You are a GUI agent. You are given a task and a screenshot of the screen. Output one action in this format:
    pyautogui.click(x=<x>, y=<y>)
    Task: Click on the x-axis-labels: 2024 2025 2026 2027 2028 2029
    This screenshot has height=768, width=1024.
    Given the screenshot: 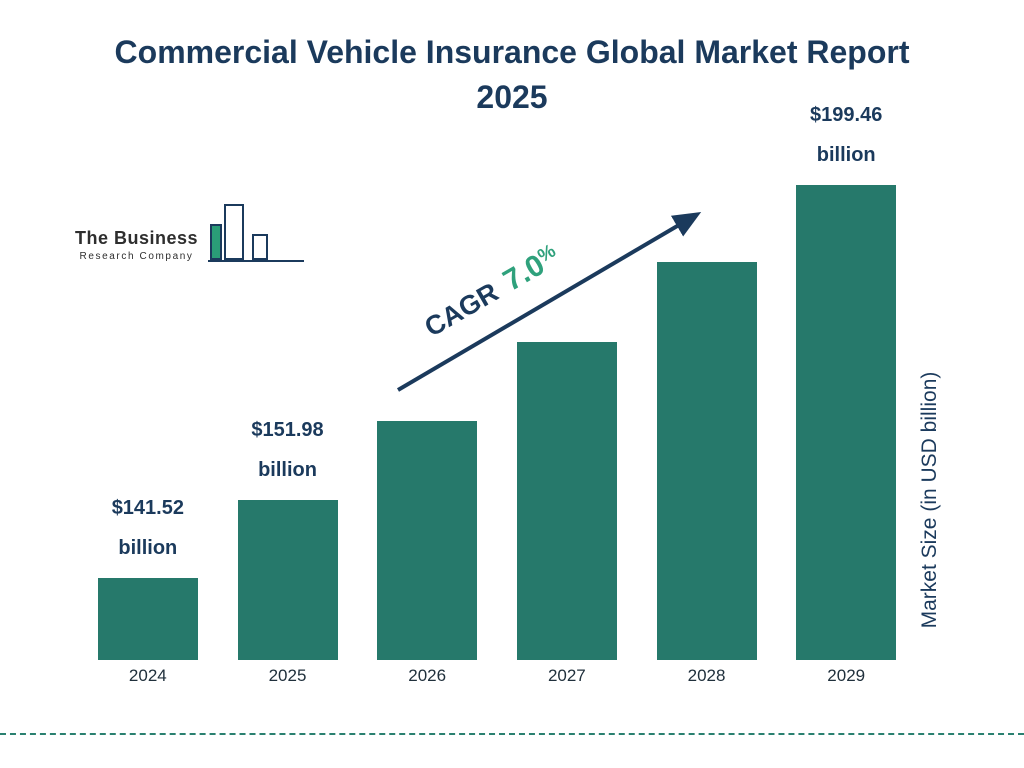 What is the action you would take?
    pyautogui.click(x=497, y=676)
    